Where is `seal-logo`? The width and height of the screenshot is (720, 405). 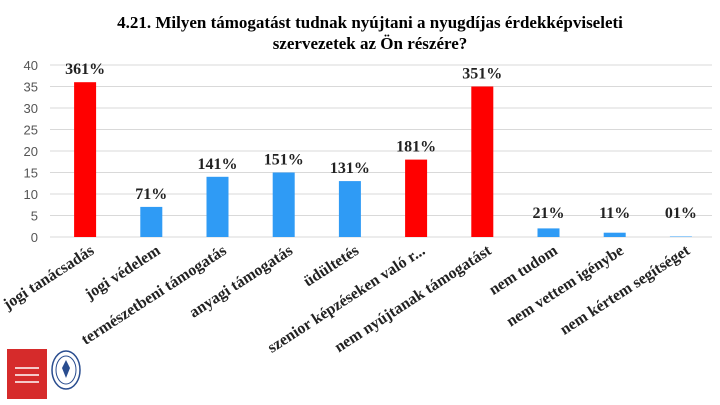
seal-logo is located at coordinates (66, 370).